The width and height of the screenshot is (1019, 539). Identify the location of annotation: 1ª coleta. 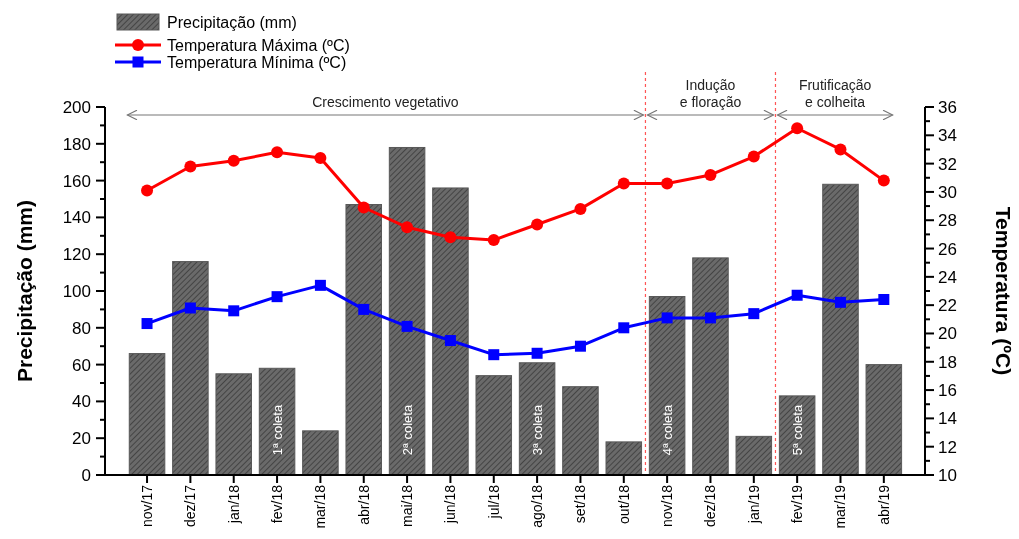
(278, 430).